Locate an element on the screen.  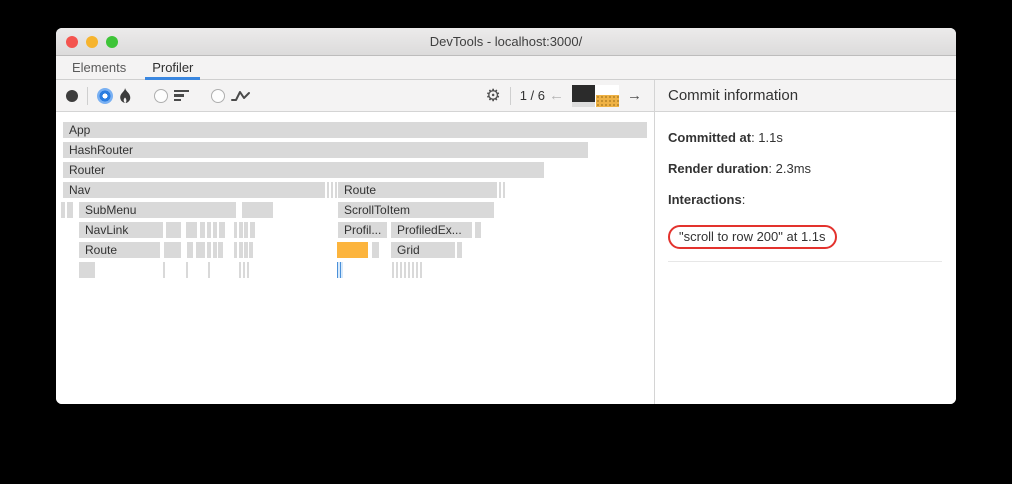
snapshot-selector is located at coordinates (595, 95).